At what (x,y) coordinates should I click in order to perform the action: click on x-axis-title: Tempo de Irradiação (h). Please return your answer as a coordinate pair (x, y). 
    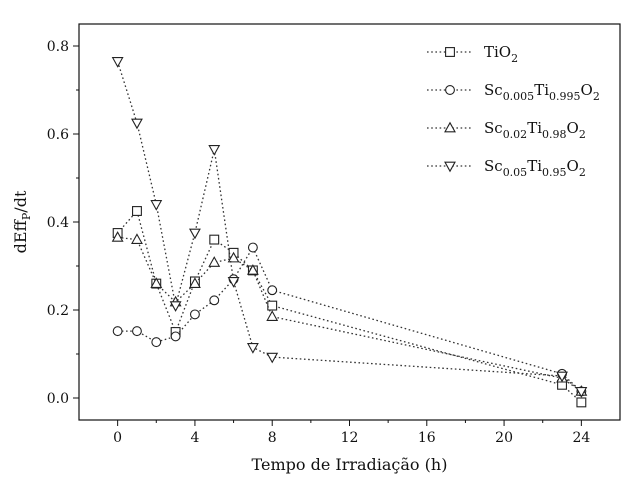
    Looking at the image, I should click on (350, 464).